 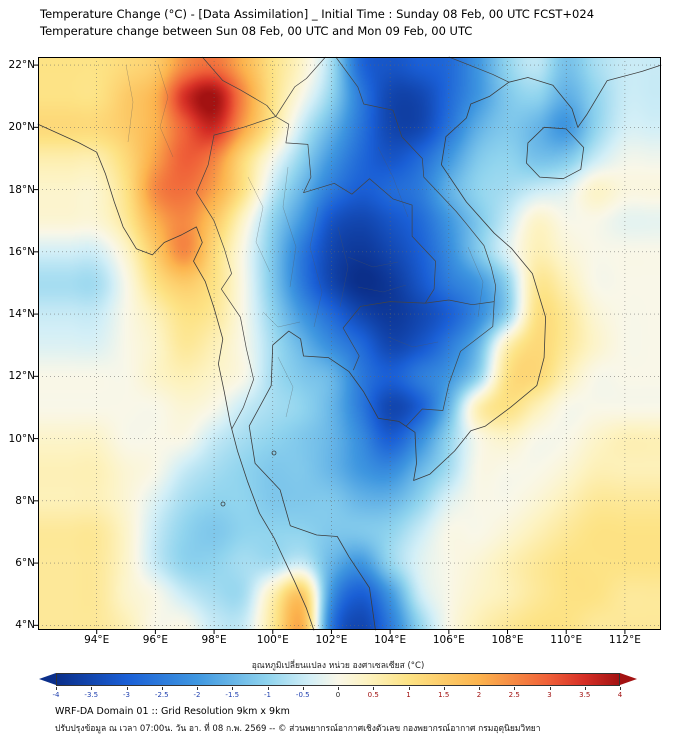 I want to click on colorbar-tick-label: -1.5, so click(x=232, y=695).